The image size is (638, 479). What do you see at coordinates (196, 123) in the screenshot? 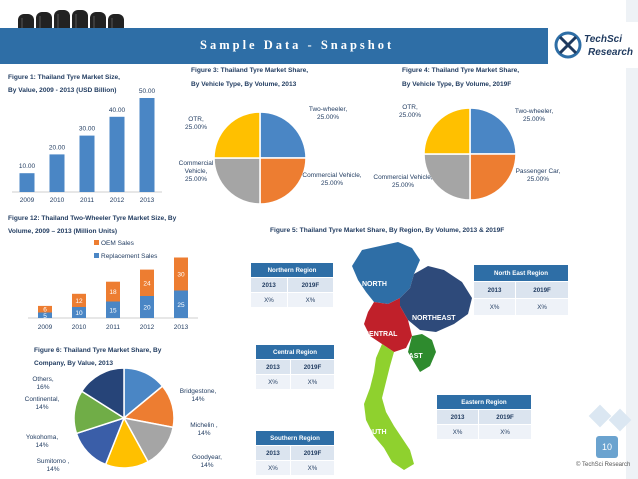
I see `fig3-label-otr: OTR, 25.00%` at bounding box center [196, 123].